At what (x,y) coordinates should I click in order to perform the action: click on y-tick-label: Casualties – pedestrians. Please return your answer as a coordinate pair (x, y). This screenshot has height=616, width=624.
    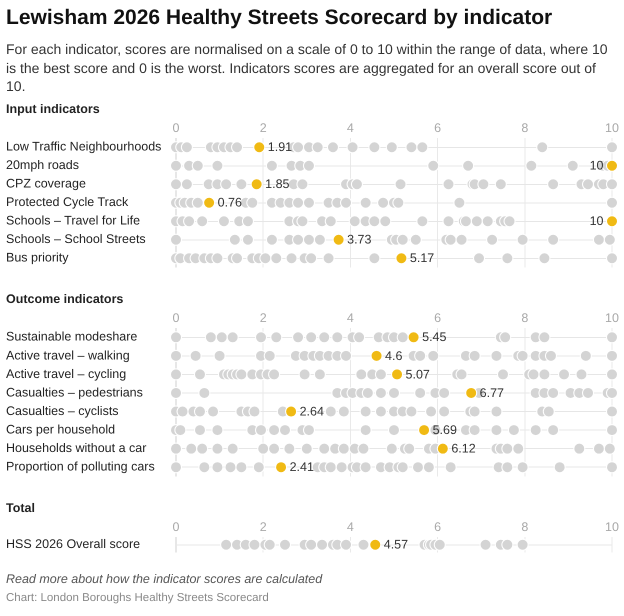
    Looking at the image, I should click on (74, 392).